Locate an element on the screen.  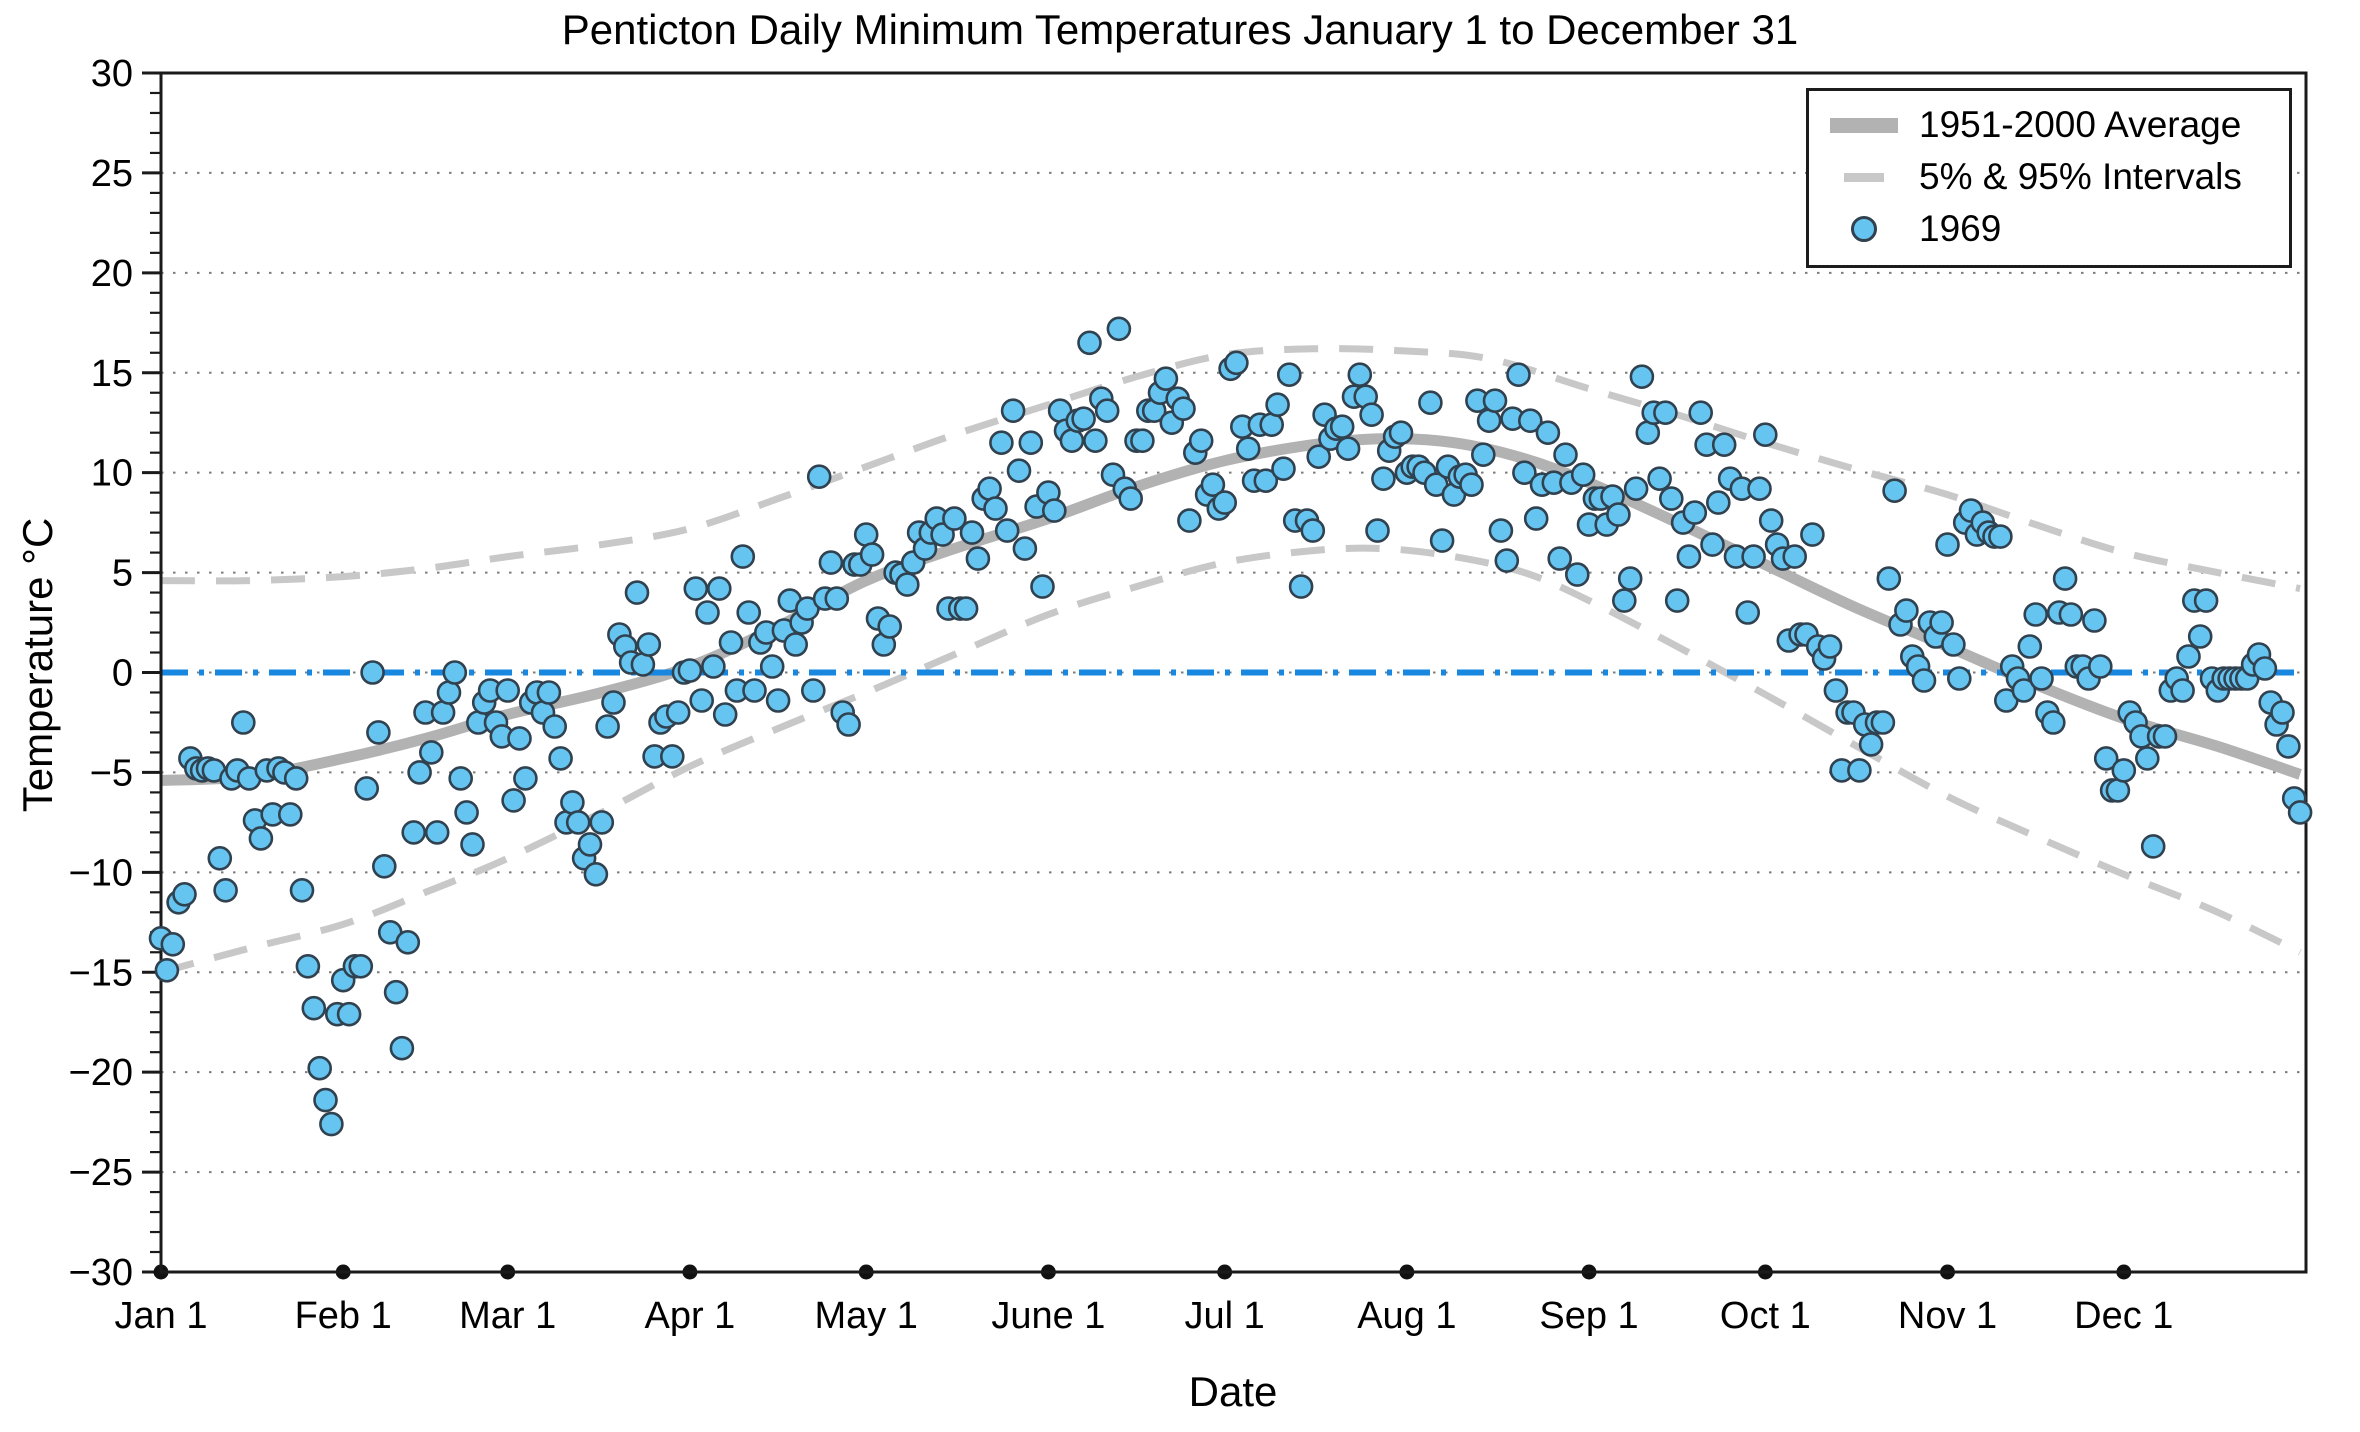
legend-item-average: 1951-2000 Average is located at coordinates (2049, 125).